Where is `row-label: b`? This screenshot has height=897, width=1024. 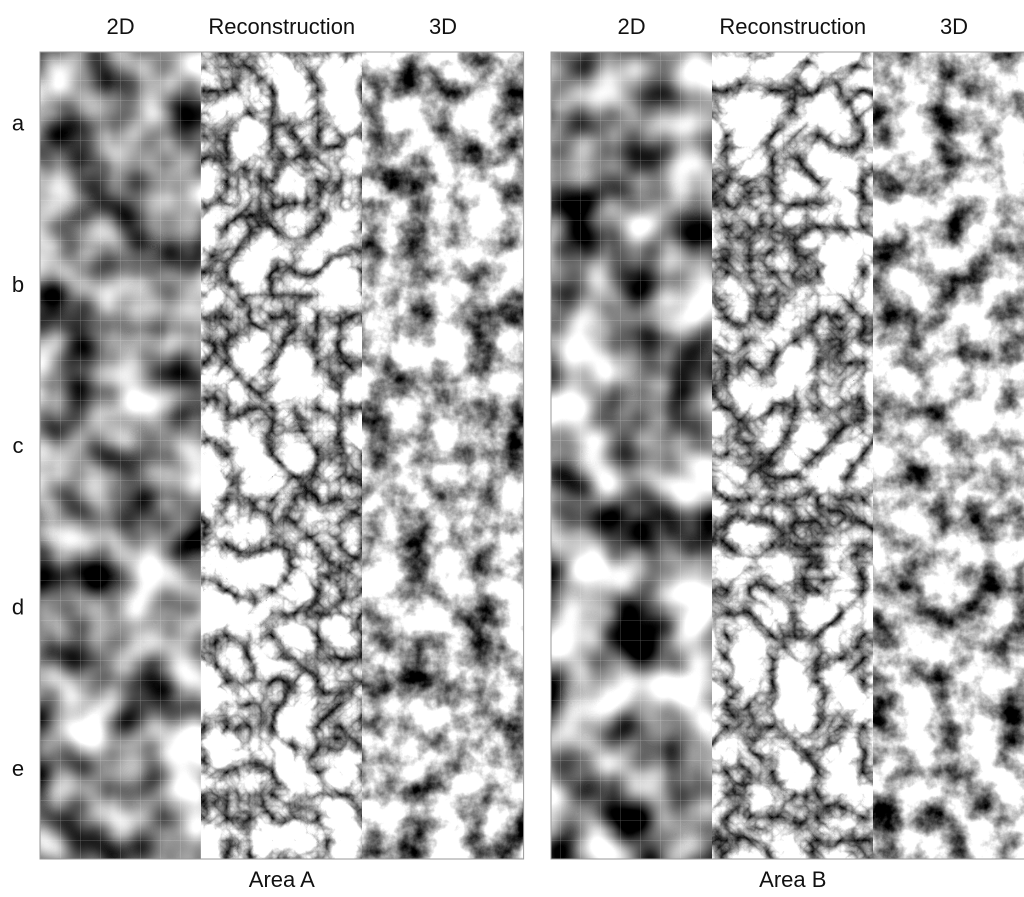
row-label: b is located at coordinates (18, 284).